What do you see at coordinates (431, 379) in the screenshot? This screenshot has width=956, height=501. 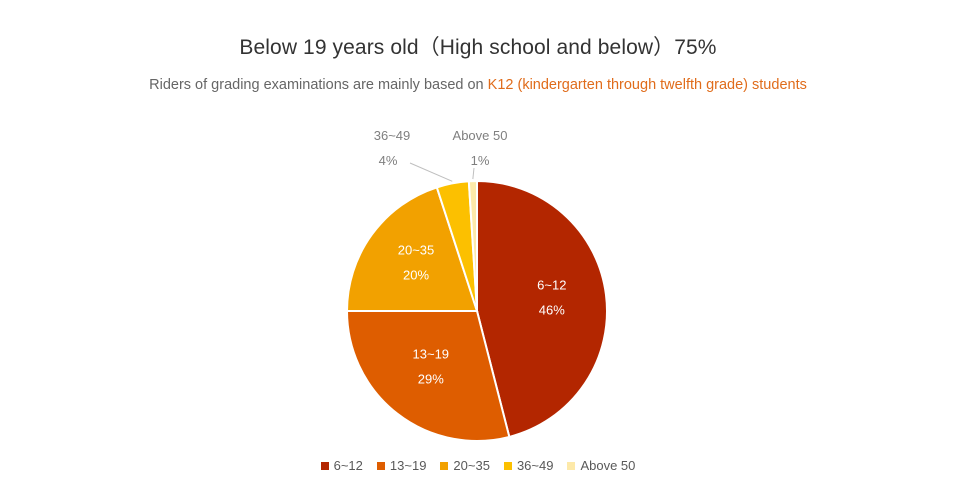 I see `slice-percent-label: 29%` at bounding box center [431, 379].